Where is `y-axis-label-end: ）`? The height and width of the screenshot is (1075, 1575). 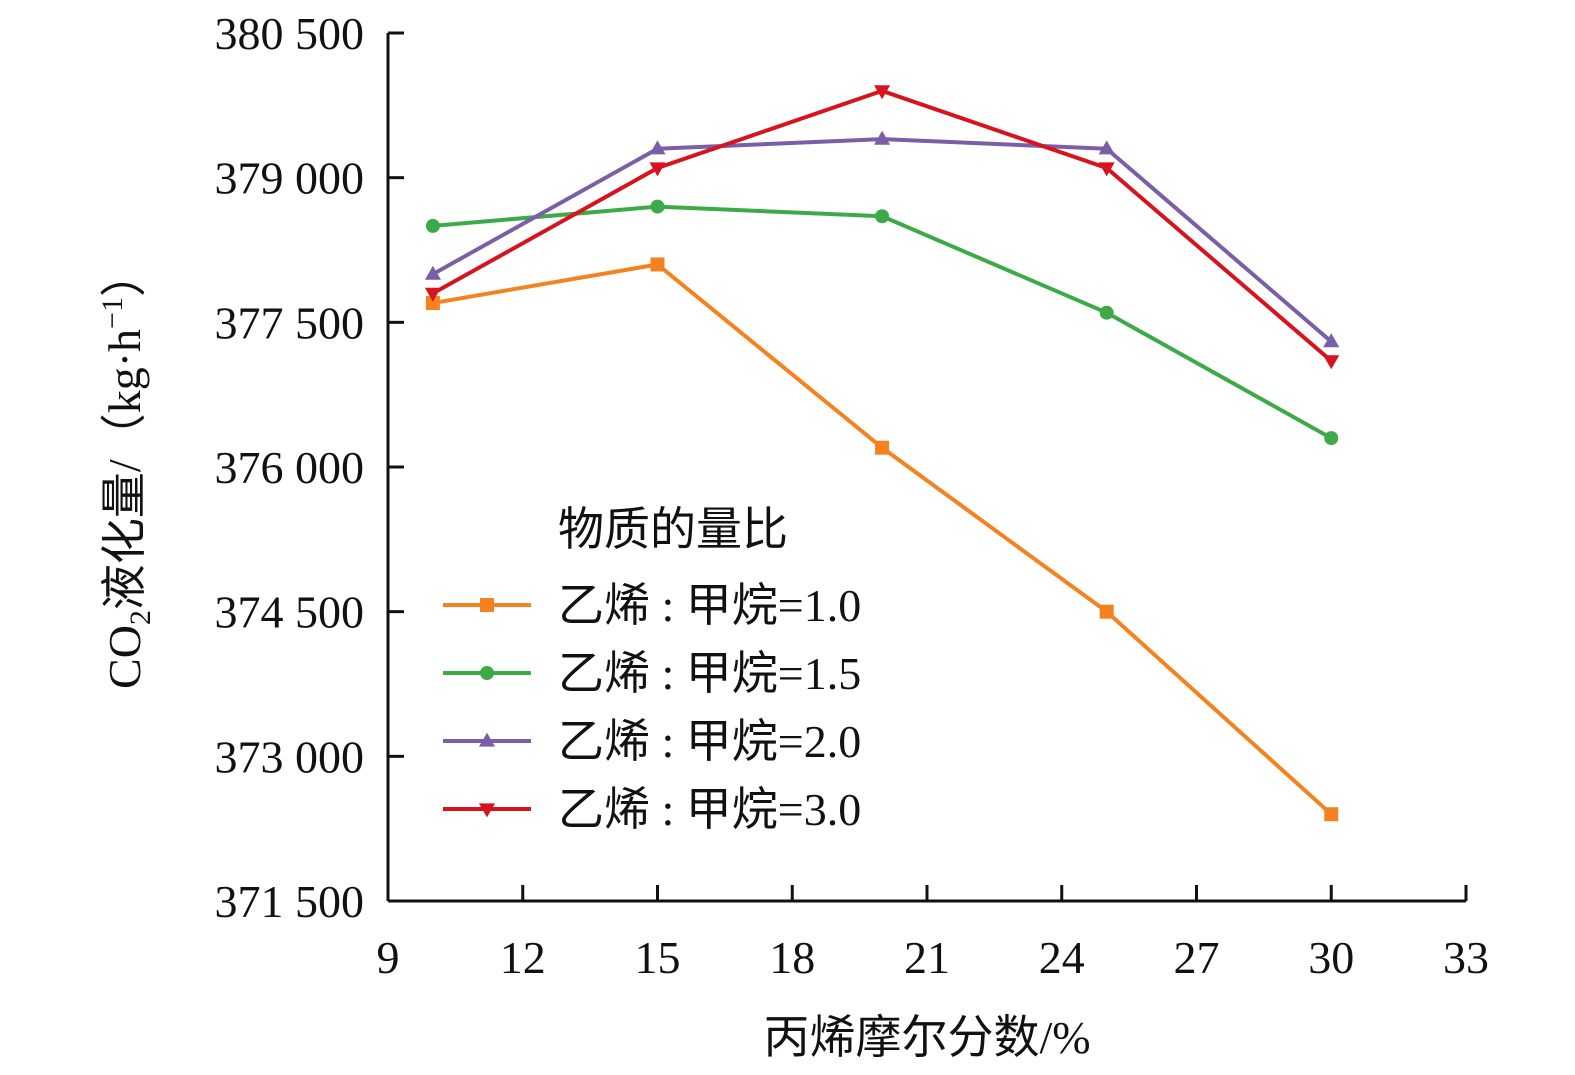 y-axis-label-end: ） is located at coordinates (124, 274).